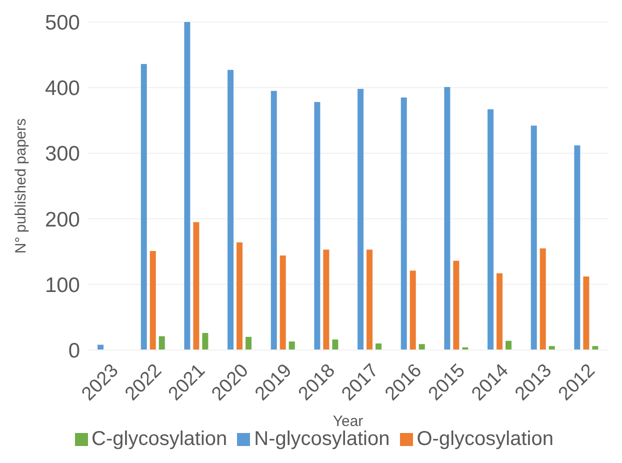 The width and height of the screenshot is (622, 463). Describe the element at coordinates (485, 439) in the screenshot. I see `legend-label: O-glycosylation` at that location.